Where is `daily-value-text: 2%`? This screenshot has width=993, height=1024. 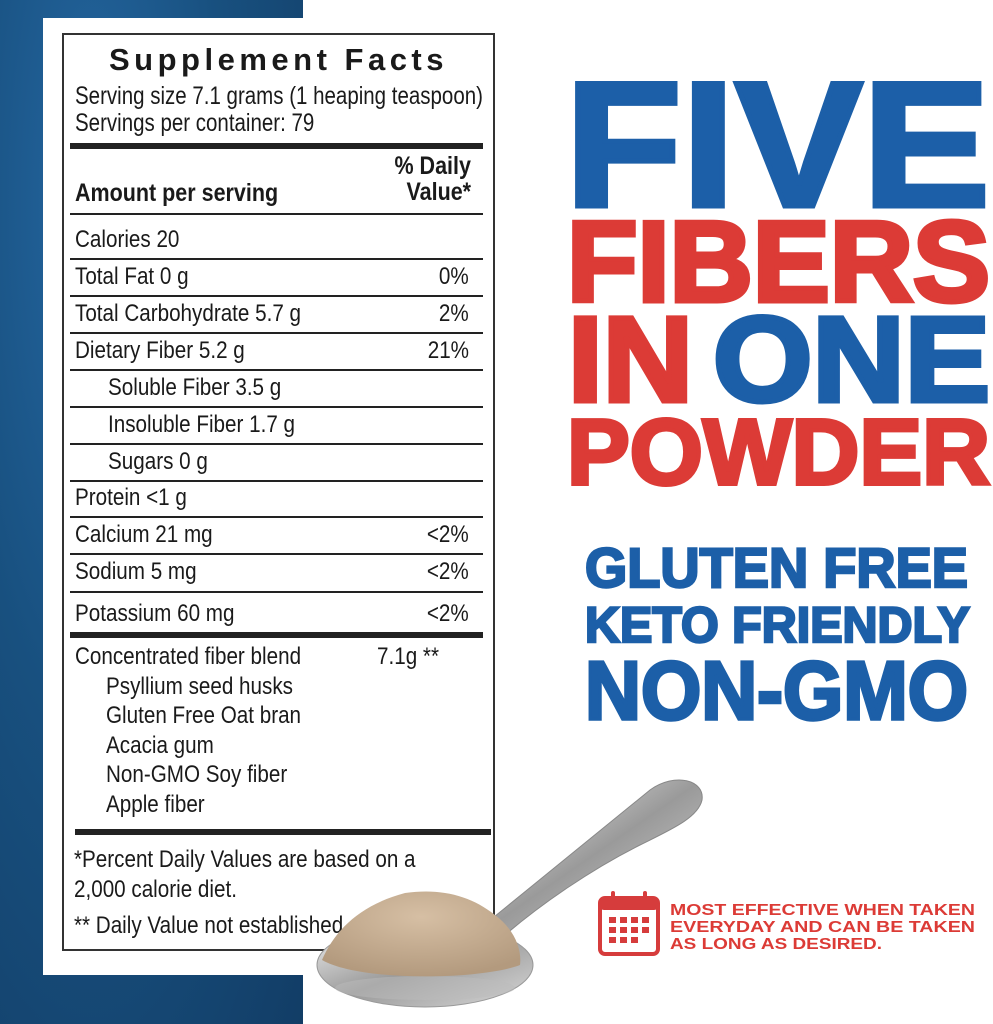 daily-value-text: 2% is located at coordinates (454, 313).